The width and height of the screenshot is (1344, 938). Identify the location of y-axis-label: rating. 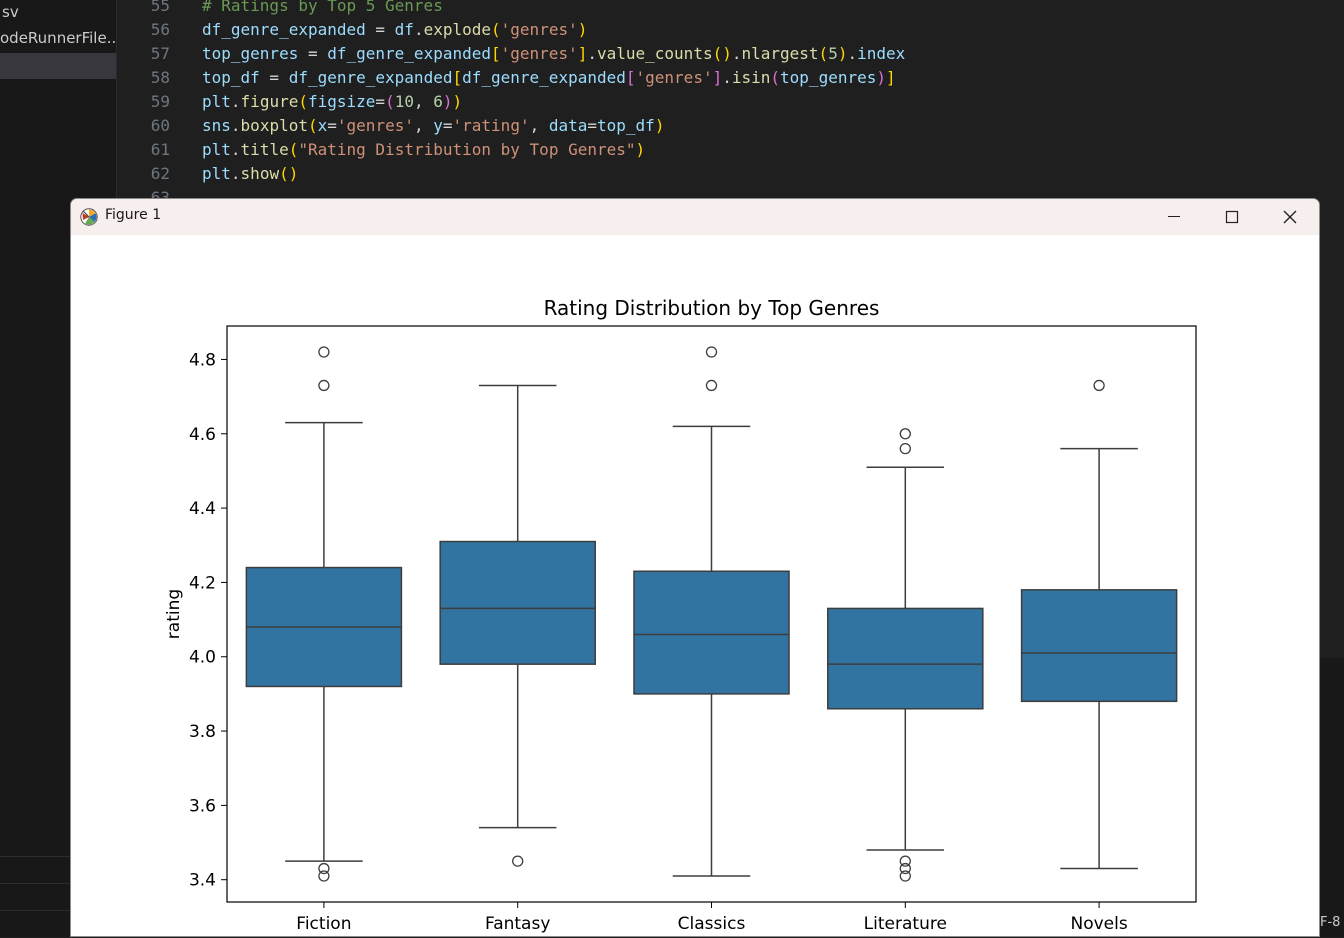
(174, 614).